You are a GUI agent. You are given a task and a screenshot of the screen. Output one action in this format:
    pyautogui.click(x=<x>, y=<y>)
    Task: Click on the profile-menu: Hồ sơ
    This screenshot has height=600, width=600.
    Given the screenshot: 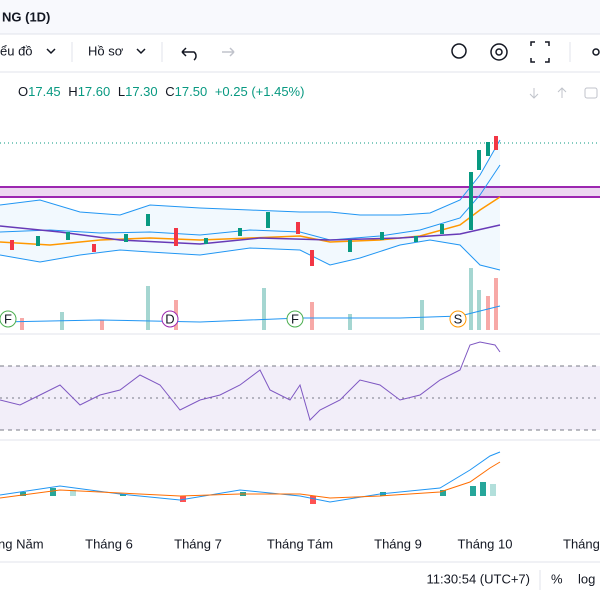 What is the action you would take?
    pyautogui.click(x=106, y=50)
    